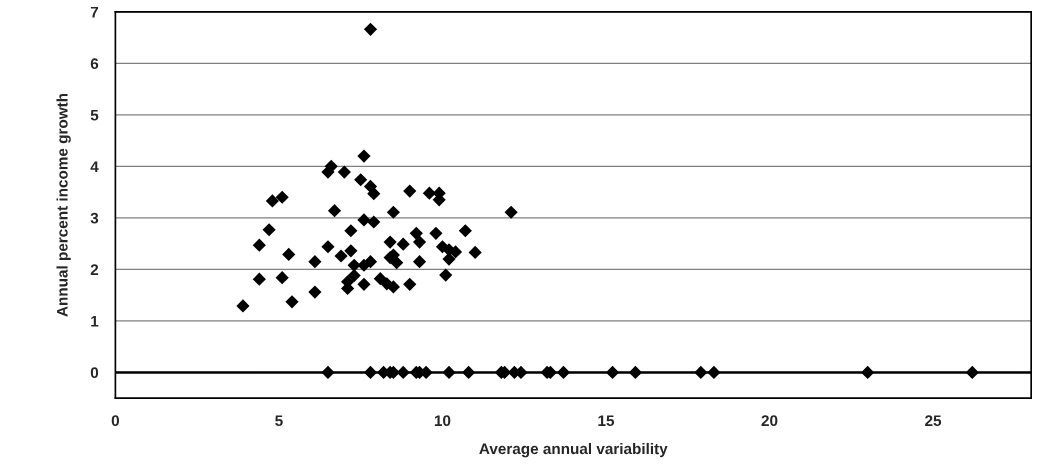  What do you see at coordinates (94, 64) in the screenshot?
I see `y-tick-label: 6` at bounding box center [94, 64].